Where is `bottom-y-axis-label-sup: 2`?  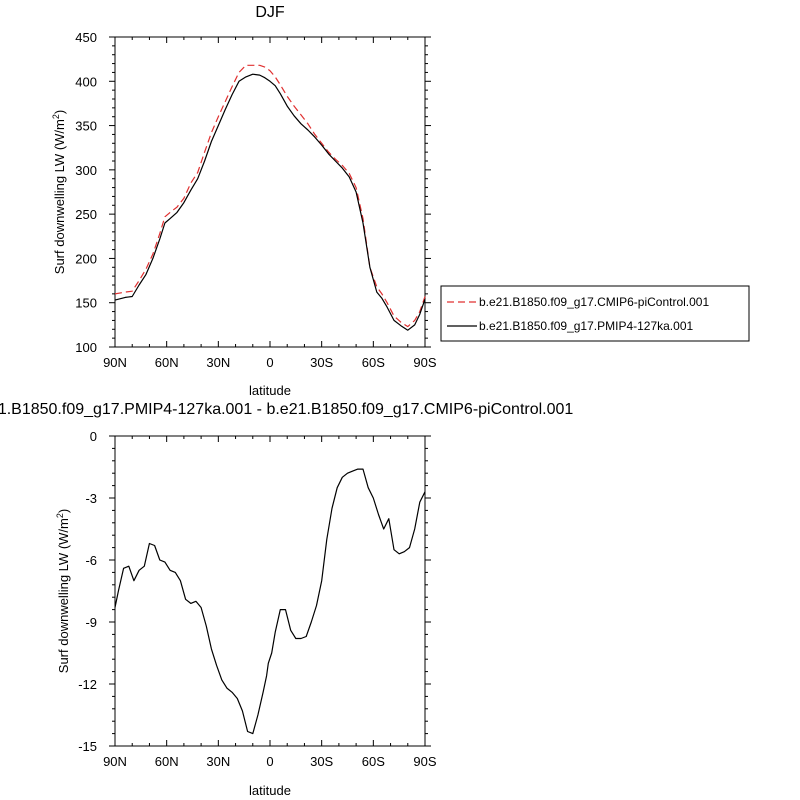 bottom-y-axis-label-sup: 2 is located at coordinates (60, 515).